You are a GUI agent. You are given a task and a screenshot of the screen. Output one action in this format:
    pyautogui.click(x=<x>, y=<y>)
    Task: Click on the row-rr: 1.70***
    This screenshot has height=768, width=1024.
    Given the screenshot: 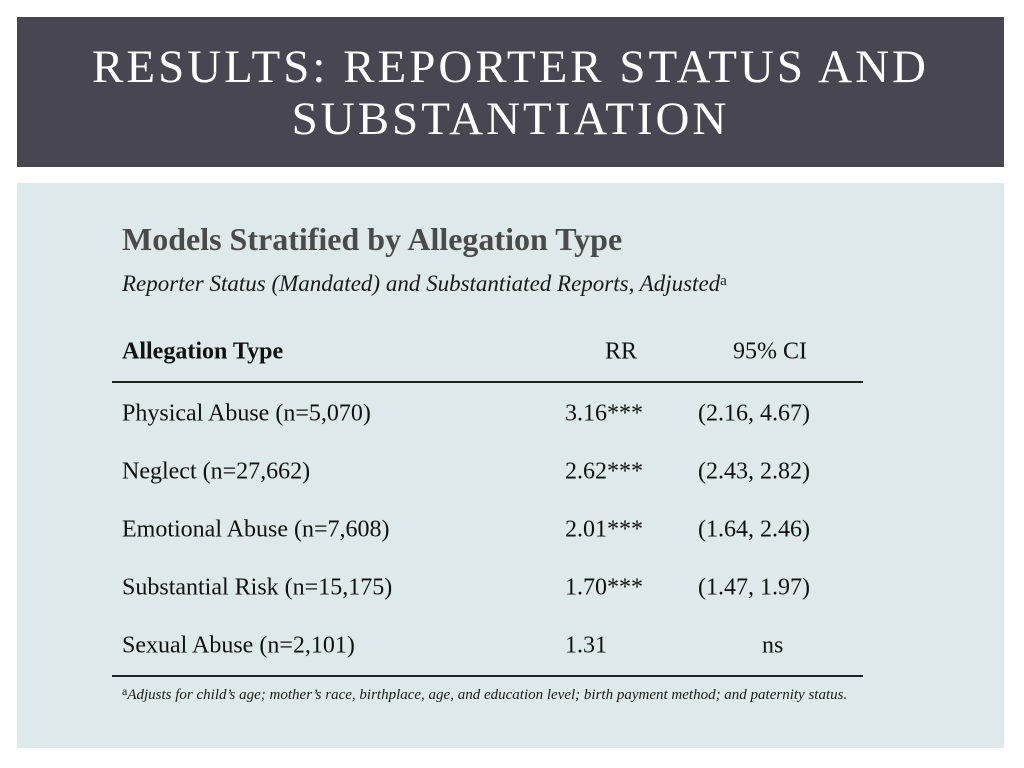 What is the action you would take?
    pyautogui.click(x=604, y=587)
    